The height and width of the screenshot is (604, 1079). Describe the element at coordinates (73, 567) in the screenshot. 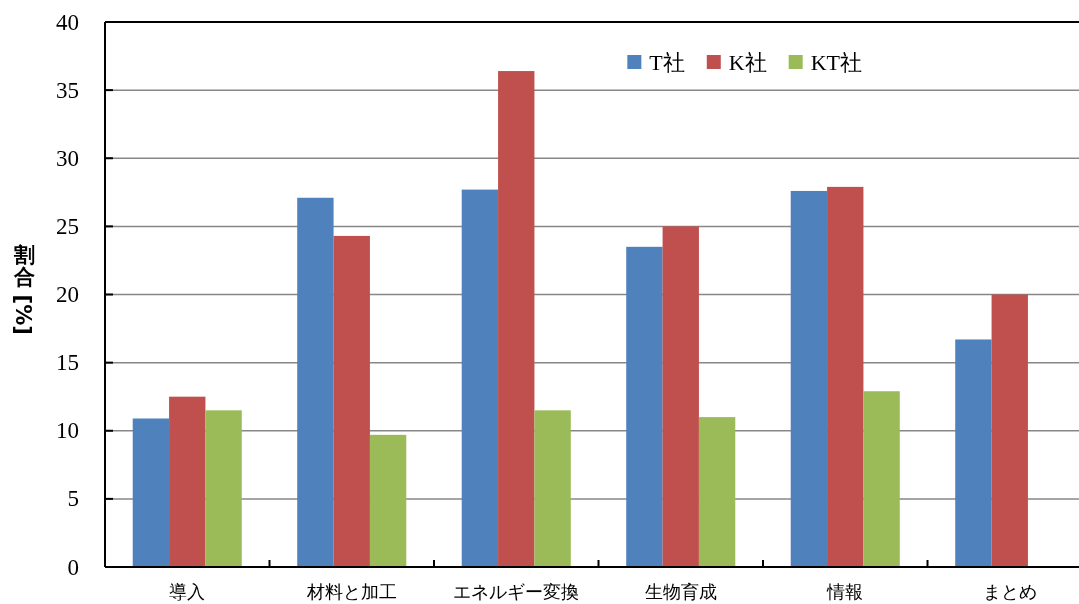

I see `y-tick-label: 0` at that location.